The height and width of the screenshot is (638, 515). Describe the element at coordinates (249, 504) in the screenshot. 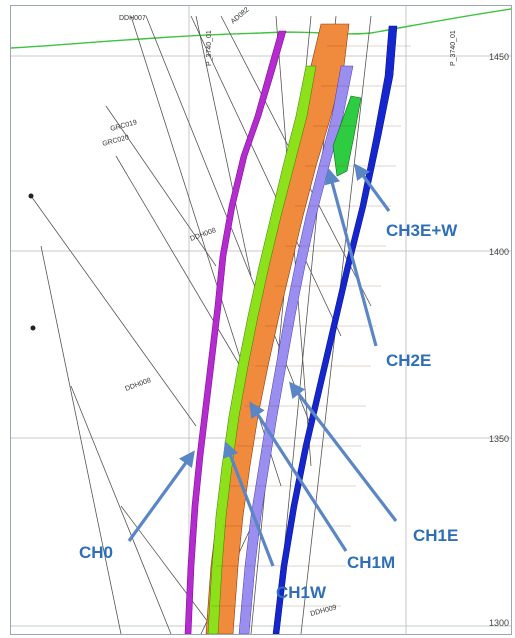

I see `arrow-ch1w` at that location.